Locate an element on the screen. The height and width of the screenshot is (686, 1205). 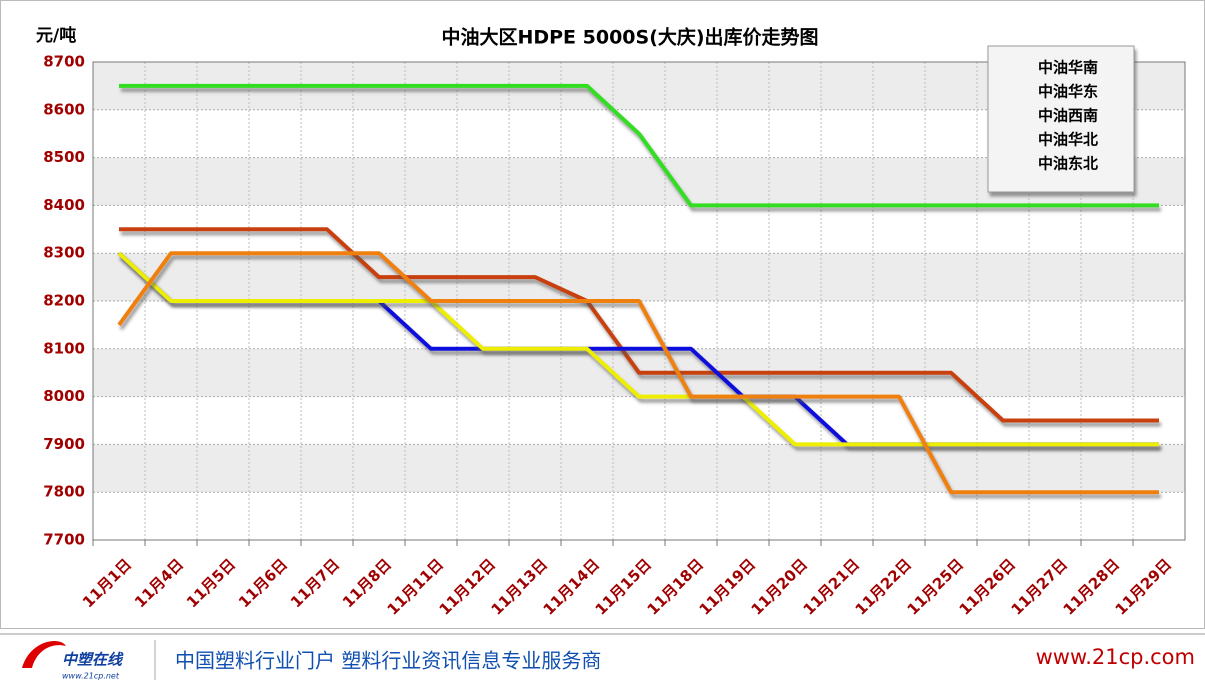
y-tick-label: 8400 is located at coordinates (64, 205).